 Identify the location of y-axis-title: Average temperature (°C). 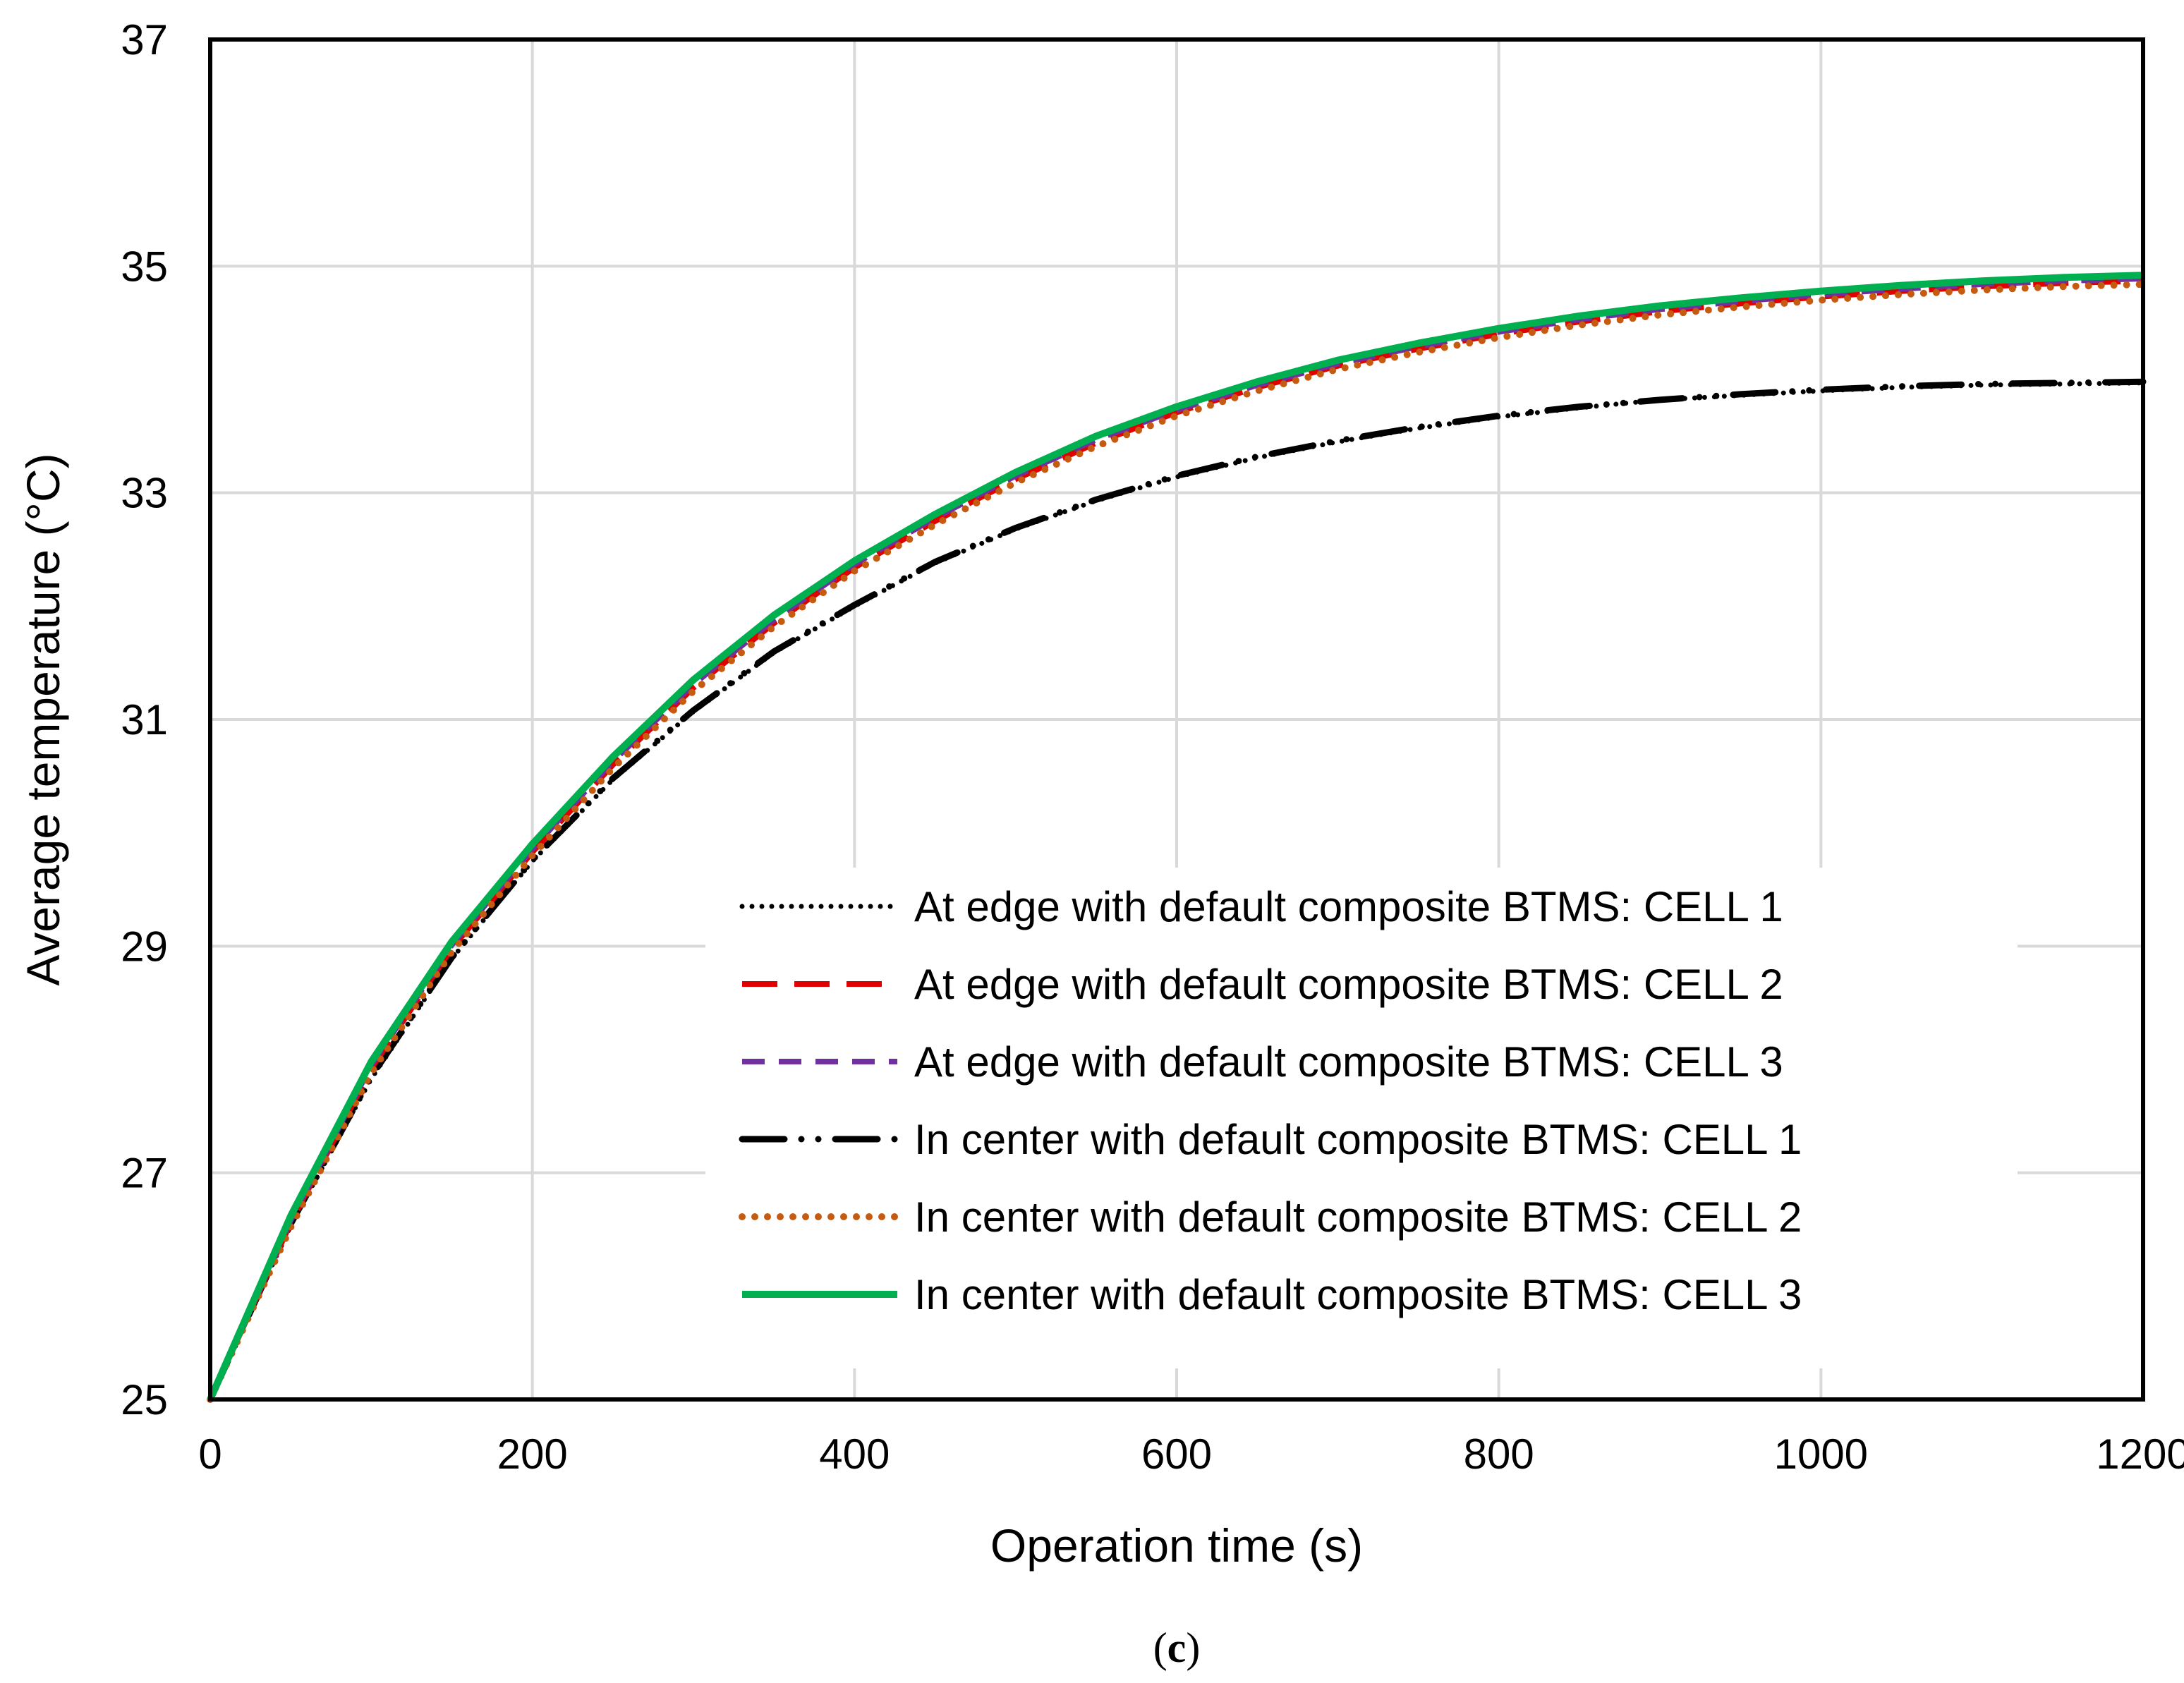
(43, 719).